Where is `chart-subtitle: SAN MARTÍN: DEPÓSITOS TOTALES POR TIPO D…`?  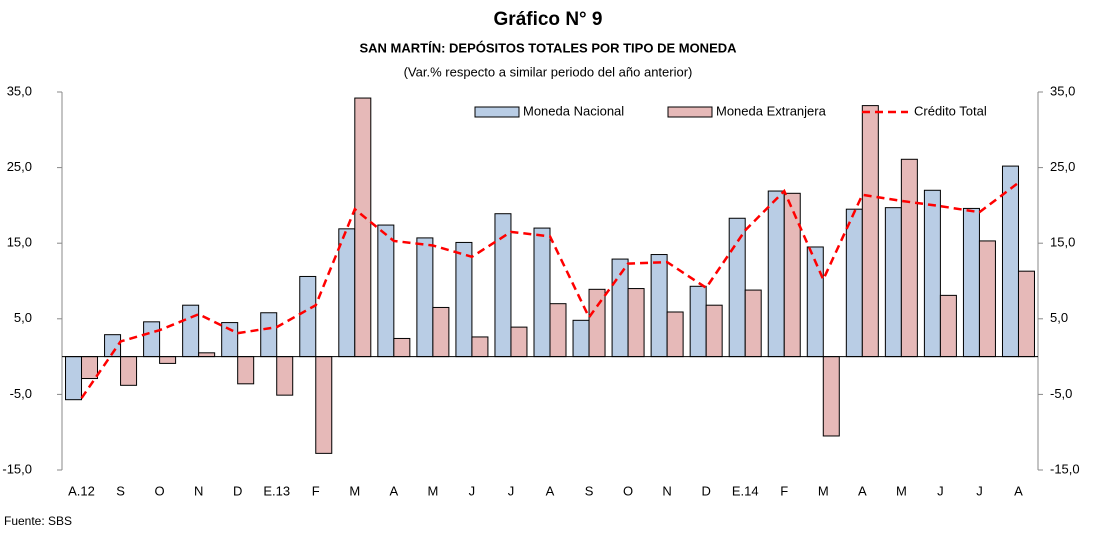 chart-subtitle: SAN MARTÍN: DEPÓSITOS TOTALES POR TIPO D… is located at coordinates (548, 47).